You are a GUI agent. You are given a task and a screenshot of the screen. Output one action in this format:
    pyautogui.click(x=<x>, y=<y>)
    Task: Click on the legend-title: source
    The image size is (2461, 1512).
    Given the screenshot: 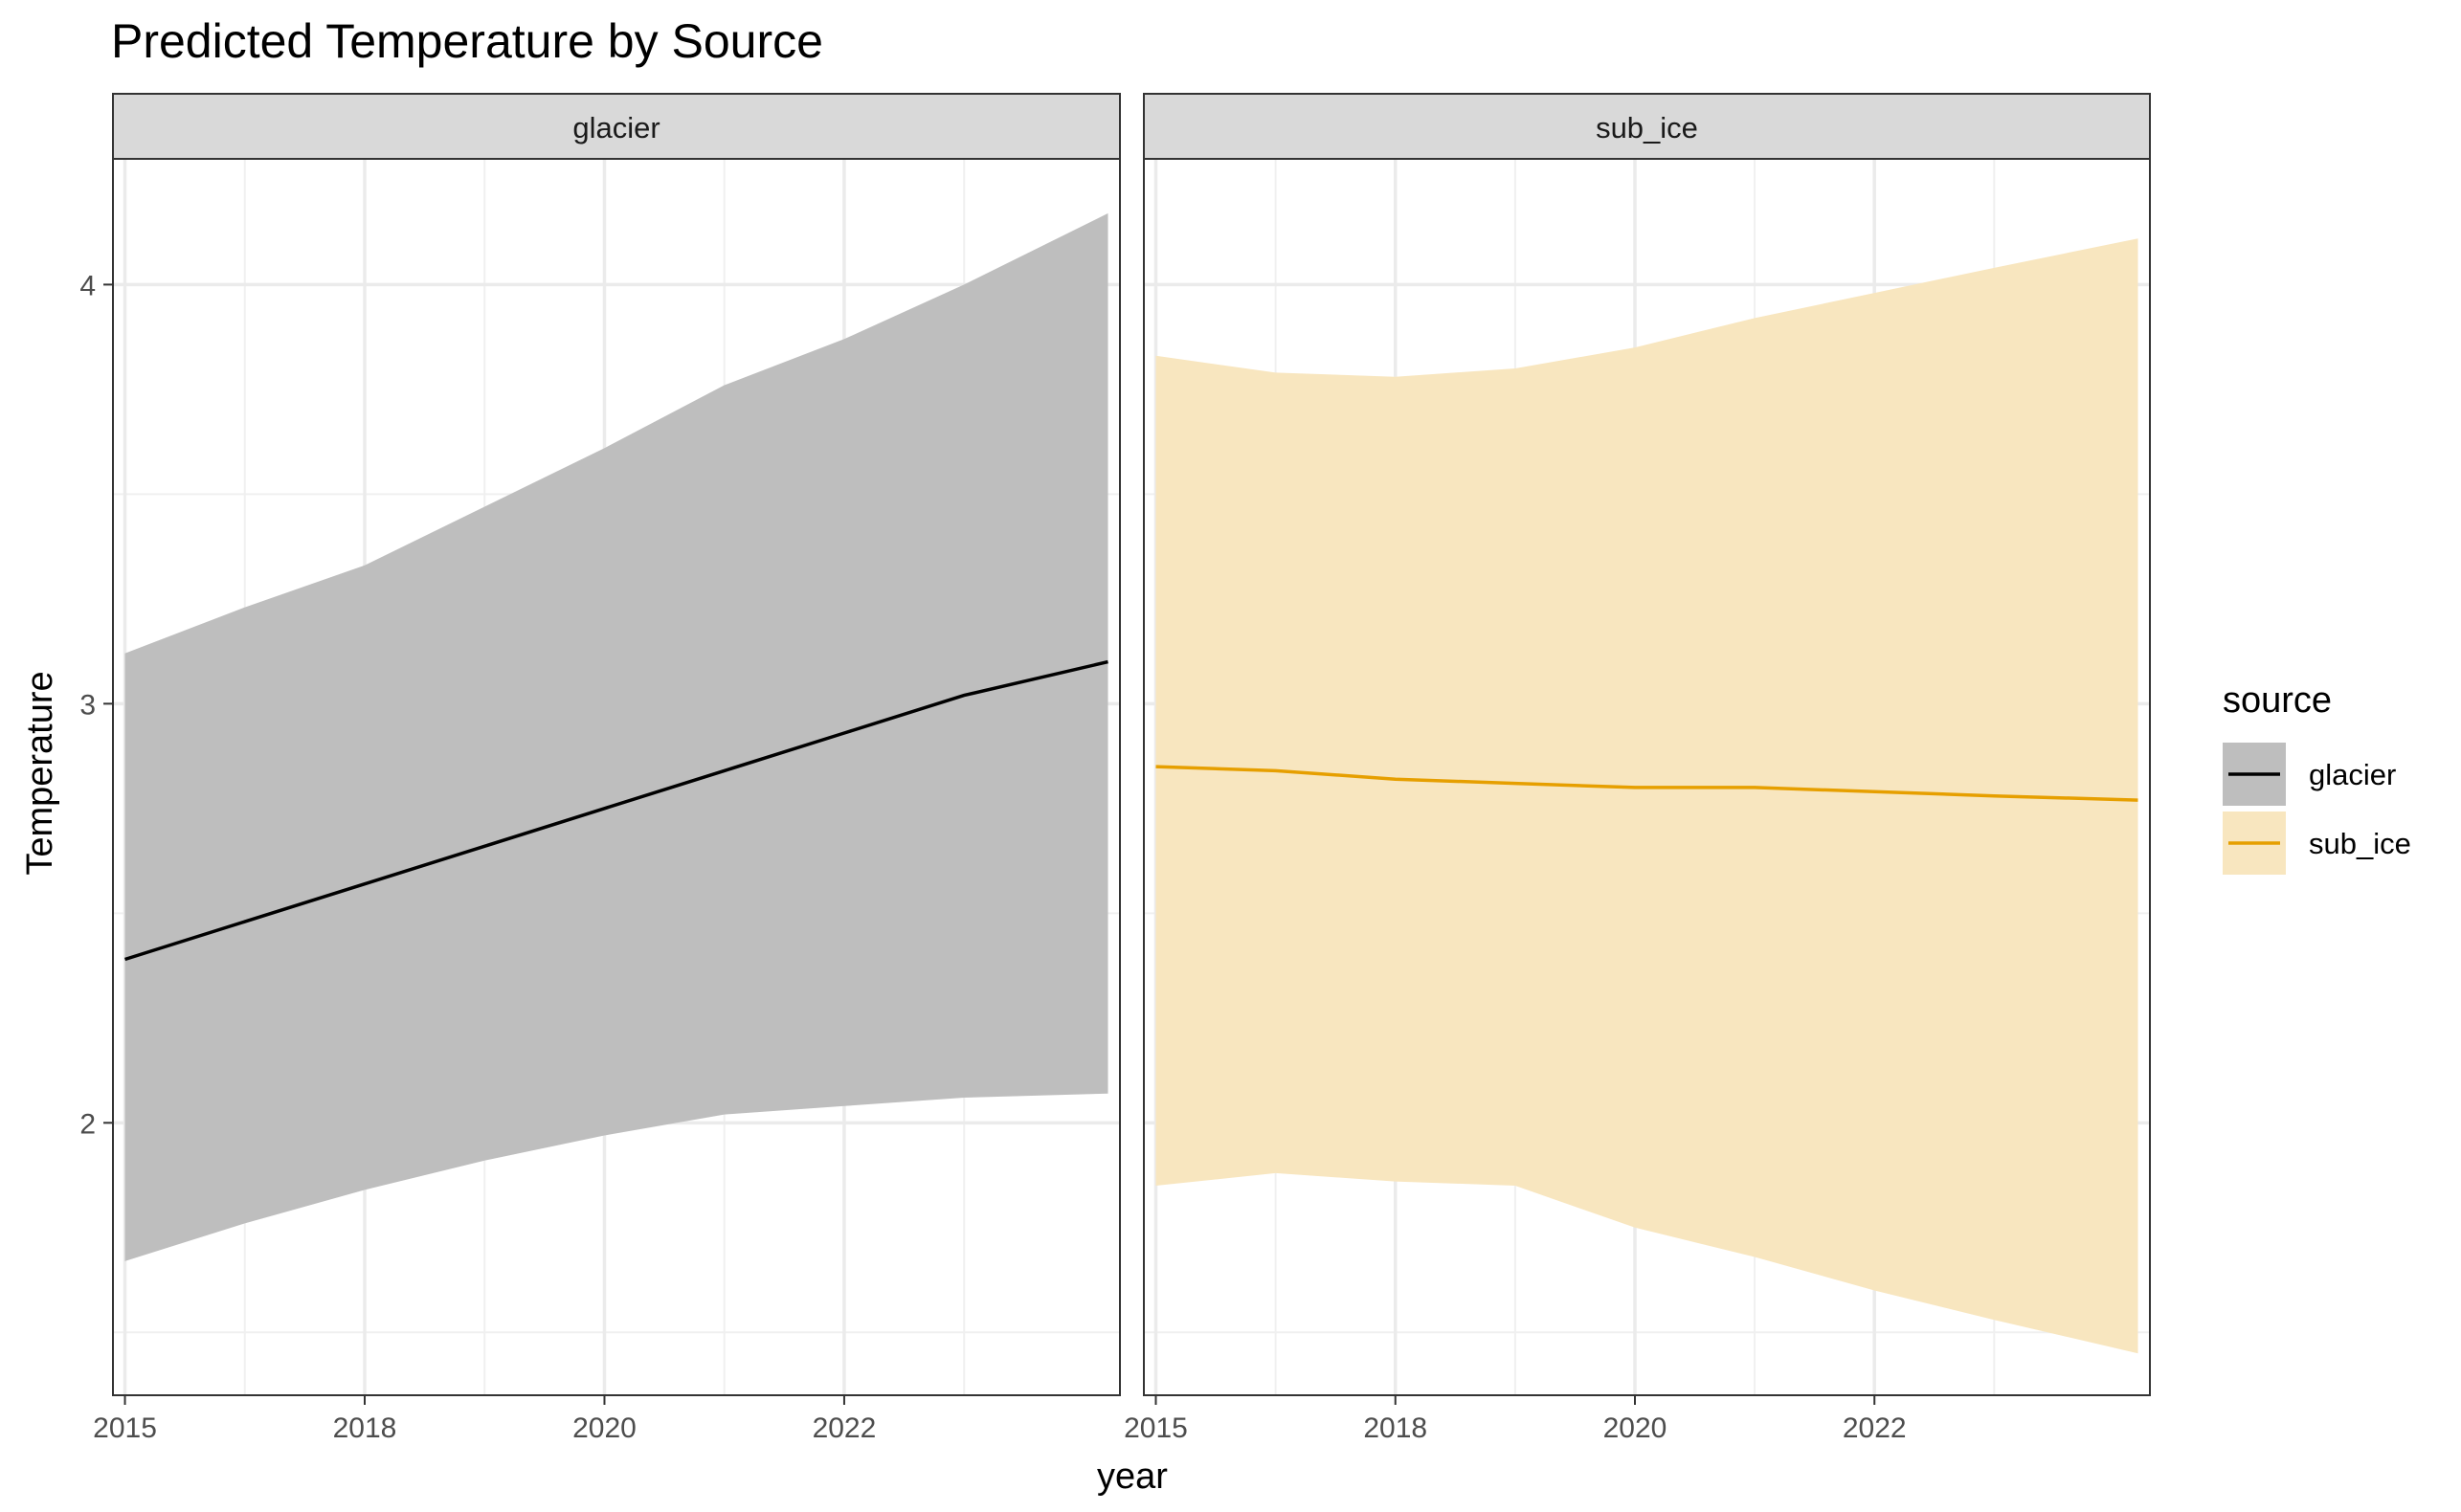 What is the action you would take?
    pyautogui.click(x=2277, y=700)
    